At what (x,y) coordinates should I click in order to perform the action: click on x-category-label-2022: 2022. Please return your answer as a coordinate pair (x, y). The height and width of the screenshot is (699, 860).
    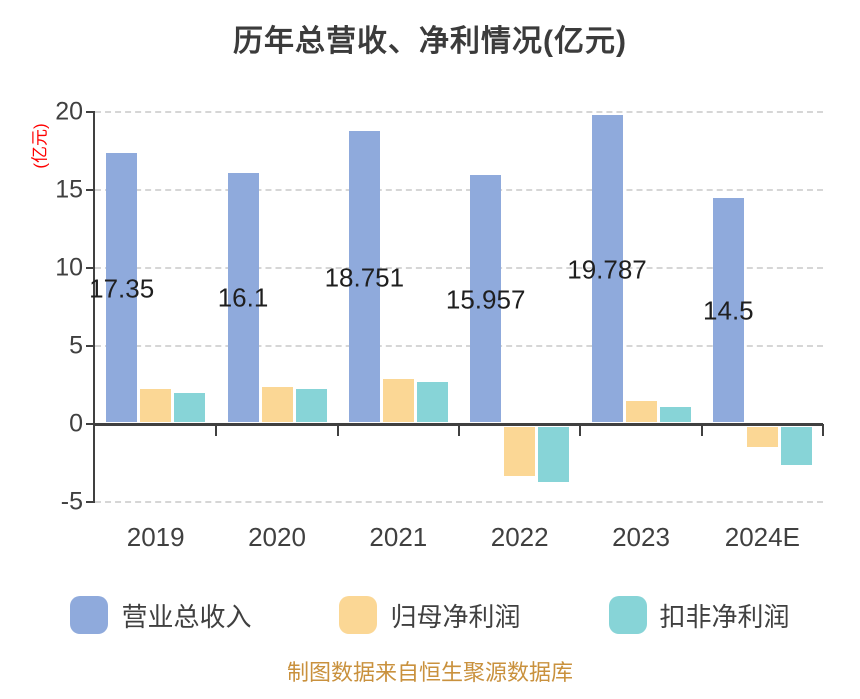
    Looking at the image, I should click on (519, 537).